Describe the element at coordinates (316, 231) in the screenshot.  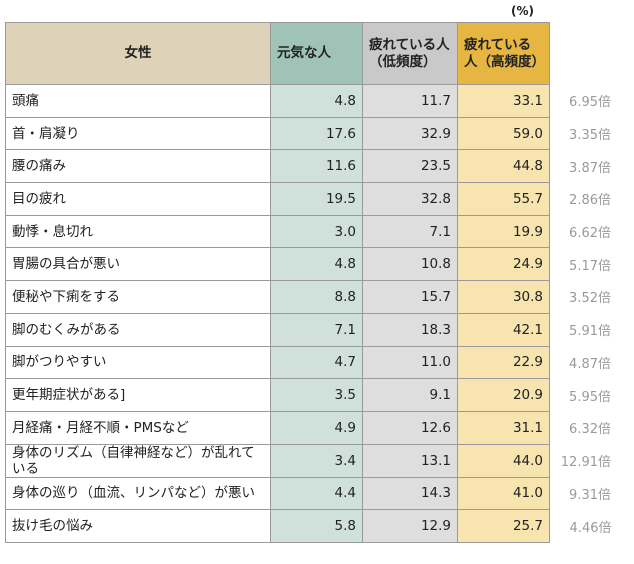
I see `value-energetic: 3.0` at that location.